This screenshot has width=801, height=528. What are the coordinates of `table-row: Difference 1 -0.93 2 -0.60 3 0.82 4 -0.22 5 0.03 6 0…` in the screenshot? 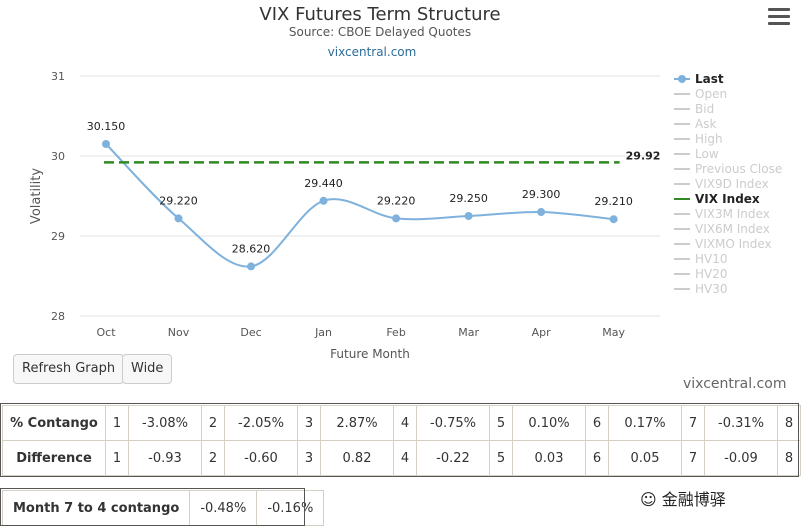 It's located at (401, 458).